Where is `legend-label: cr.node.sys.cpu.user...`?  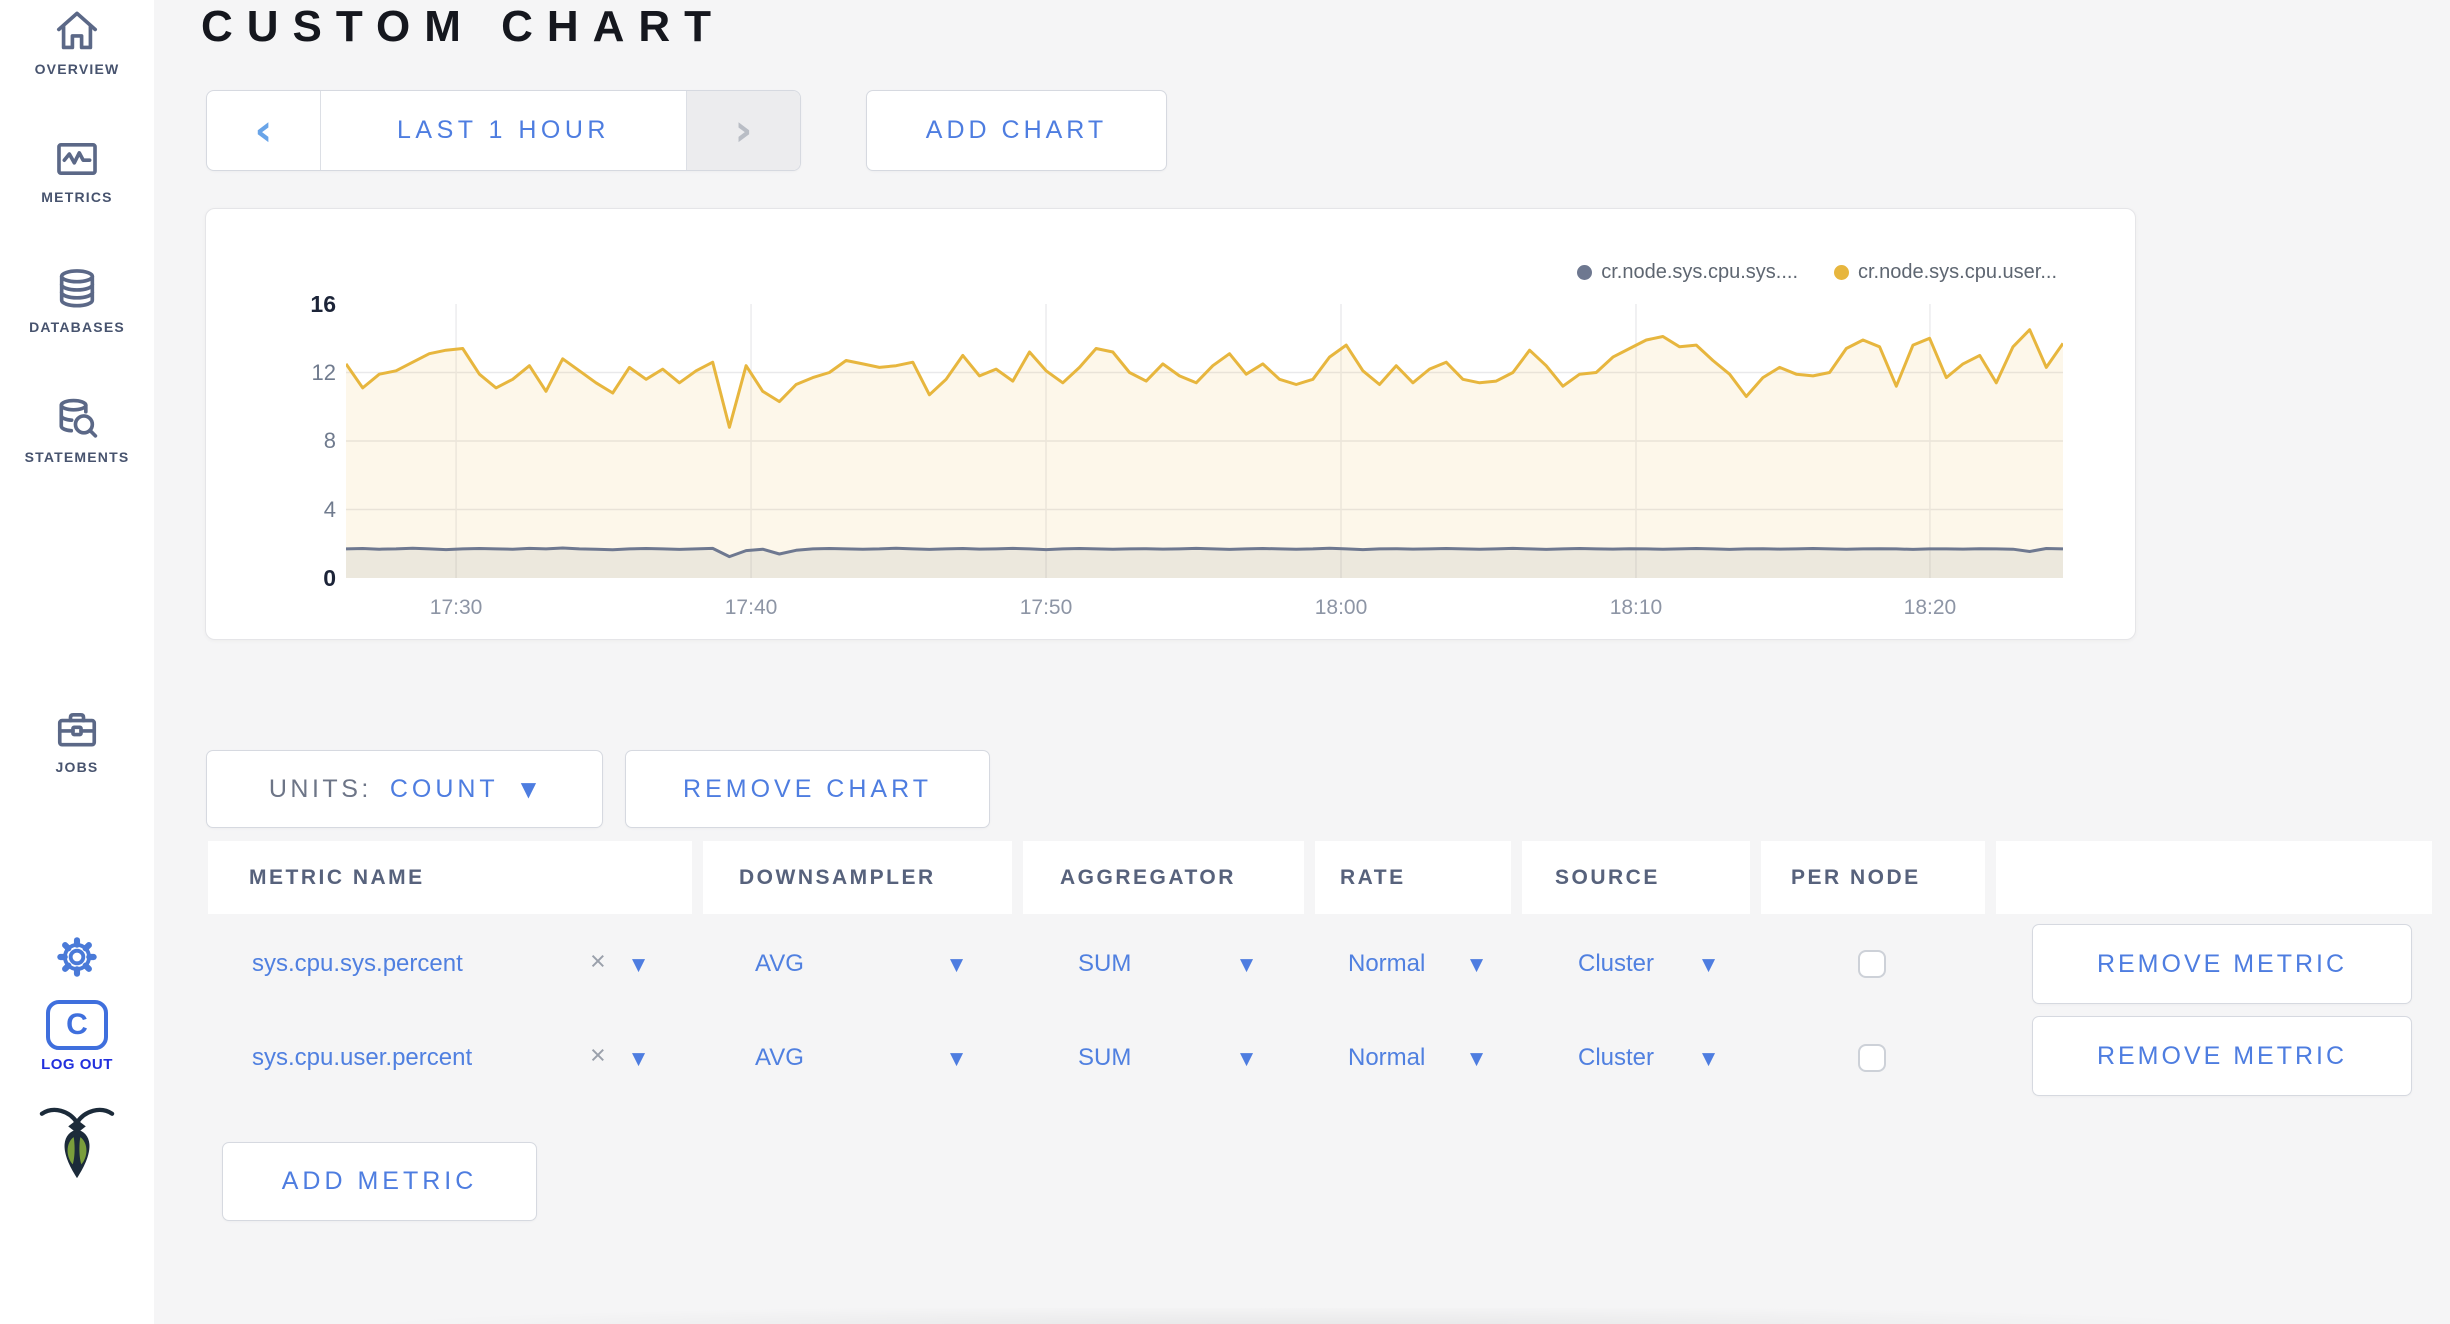
legend-label: cr.node.sys.cpu.user... is located at coordinates (1957, 272).